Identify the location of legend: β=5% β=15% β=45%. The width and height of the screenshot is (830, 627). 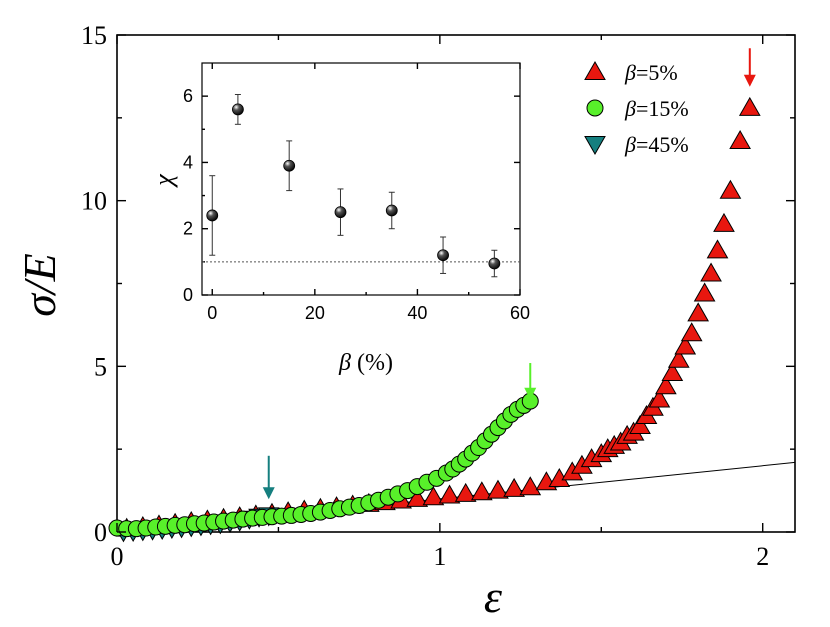
(636, 108).